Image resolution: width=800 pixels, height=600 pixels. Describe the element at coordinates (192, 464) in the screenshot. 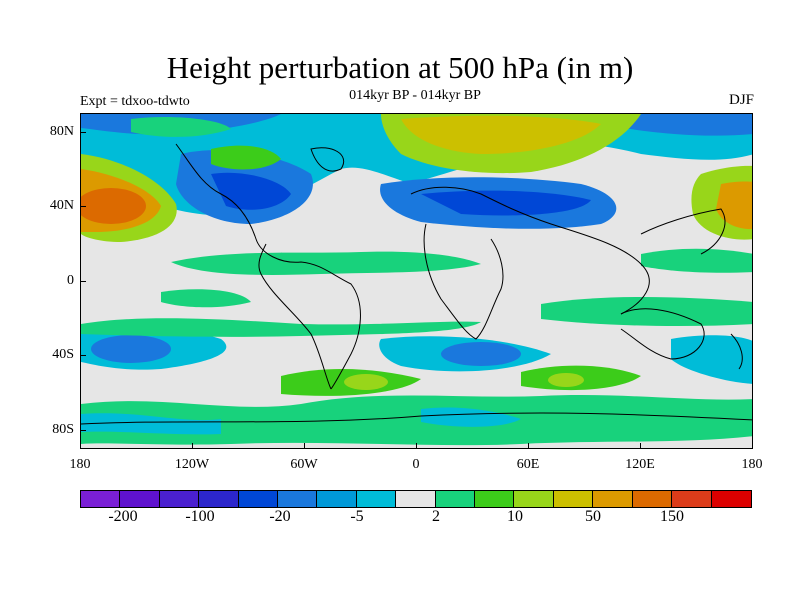

I see `lon-label-120w: 120W` at that location.